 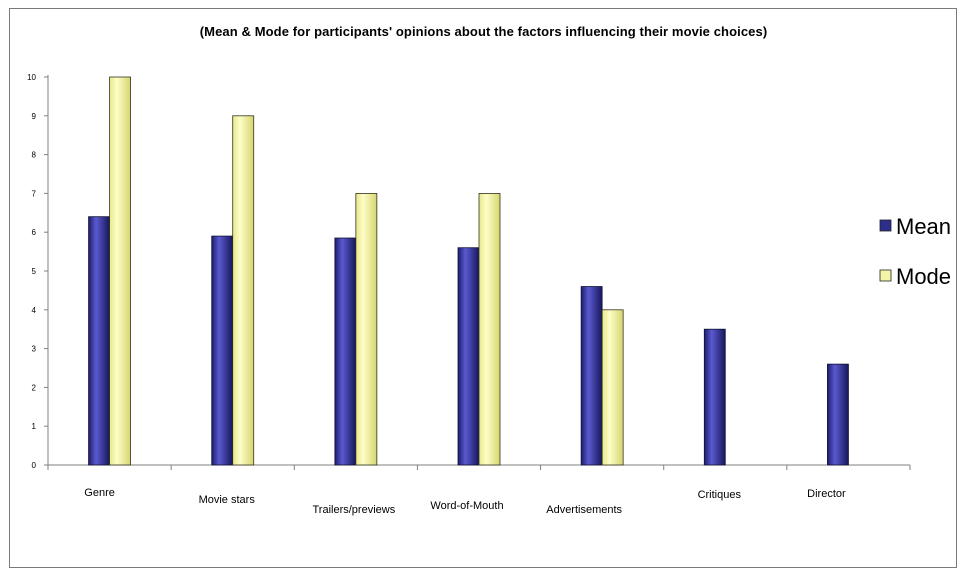 I want to click on legend: Mean Mode, so click(x=915, y=251).